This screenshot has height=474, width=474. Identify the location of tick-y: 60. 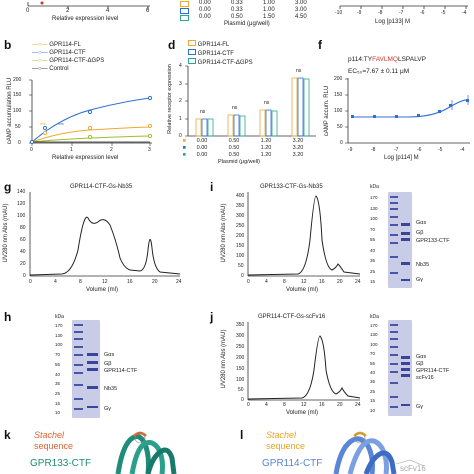
(23, 240).